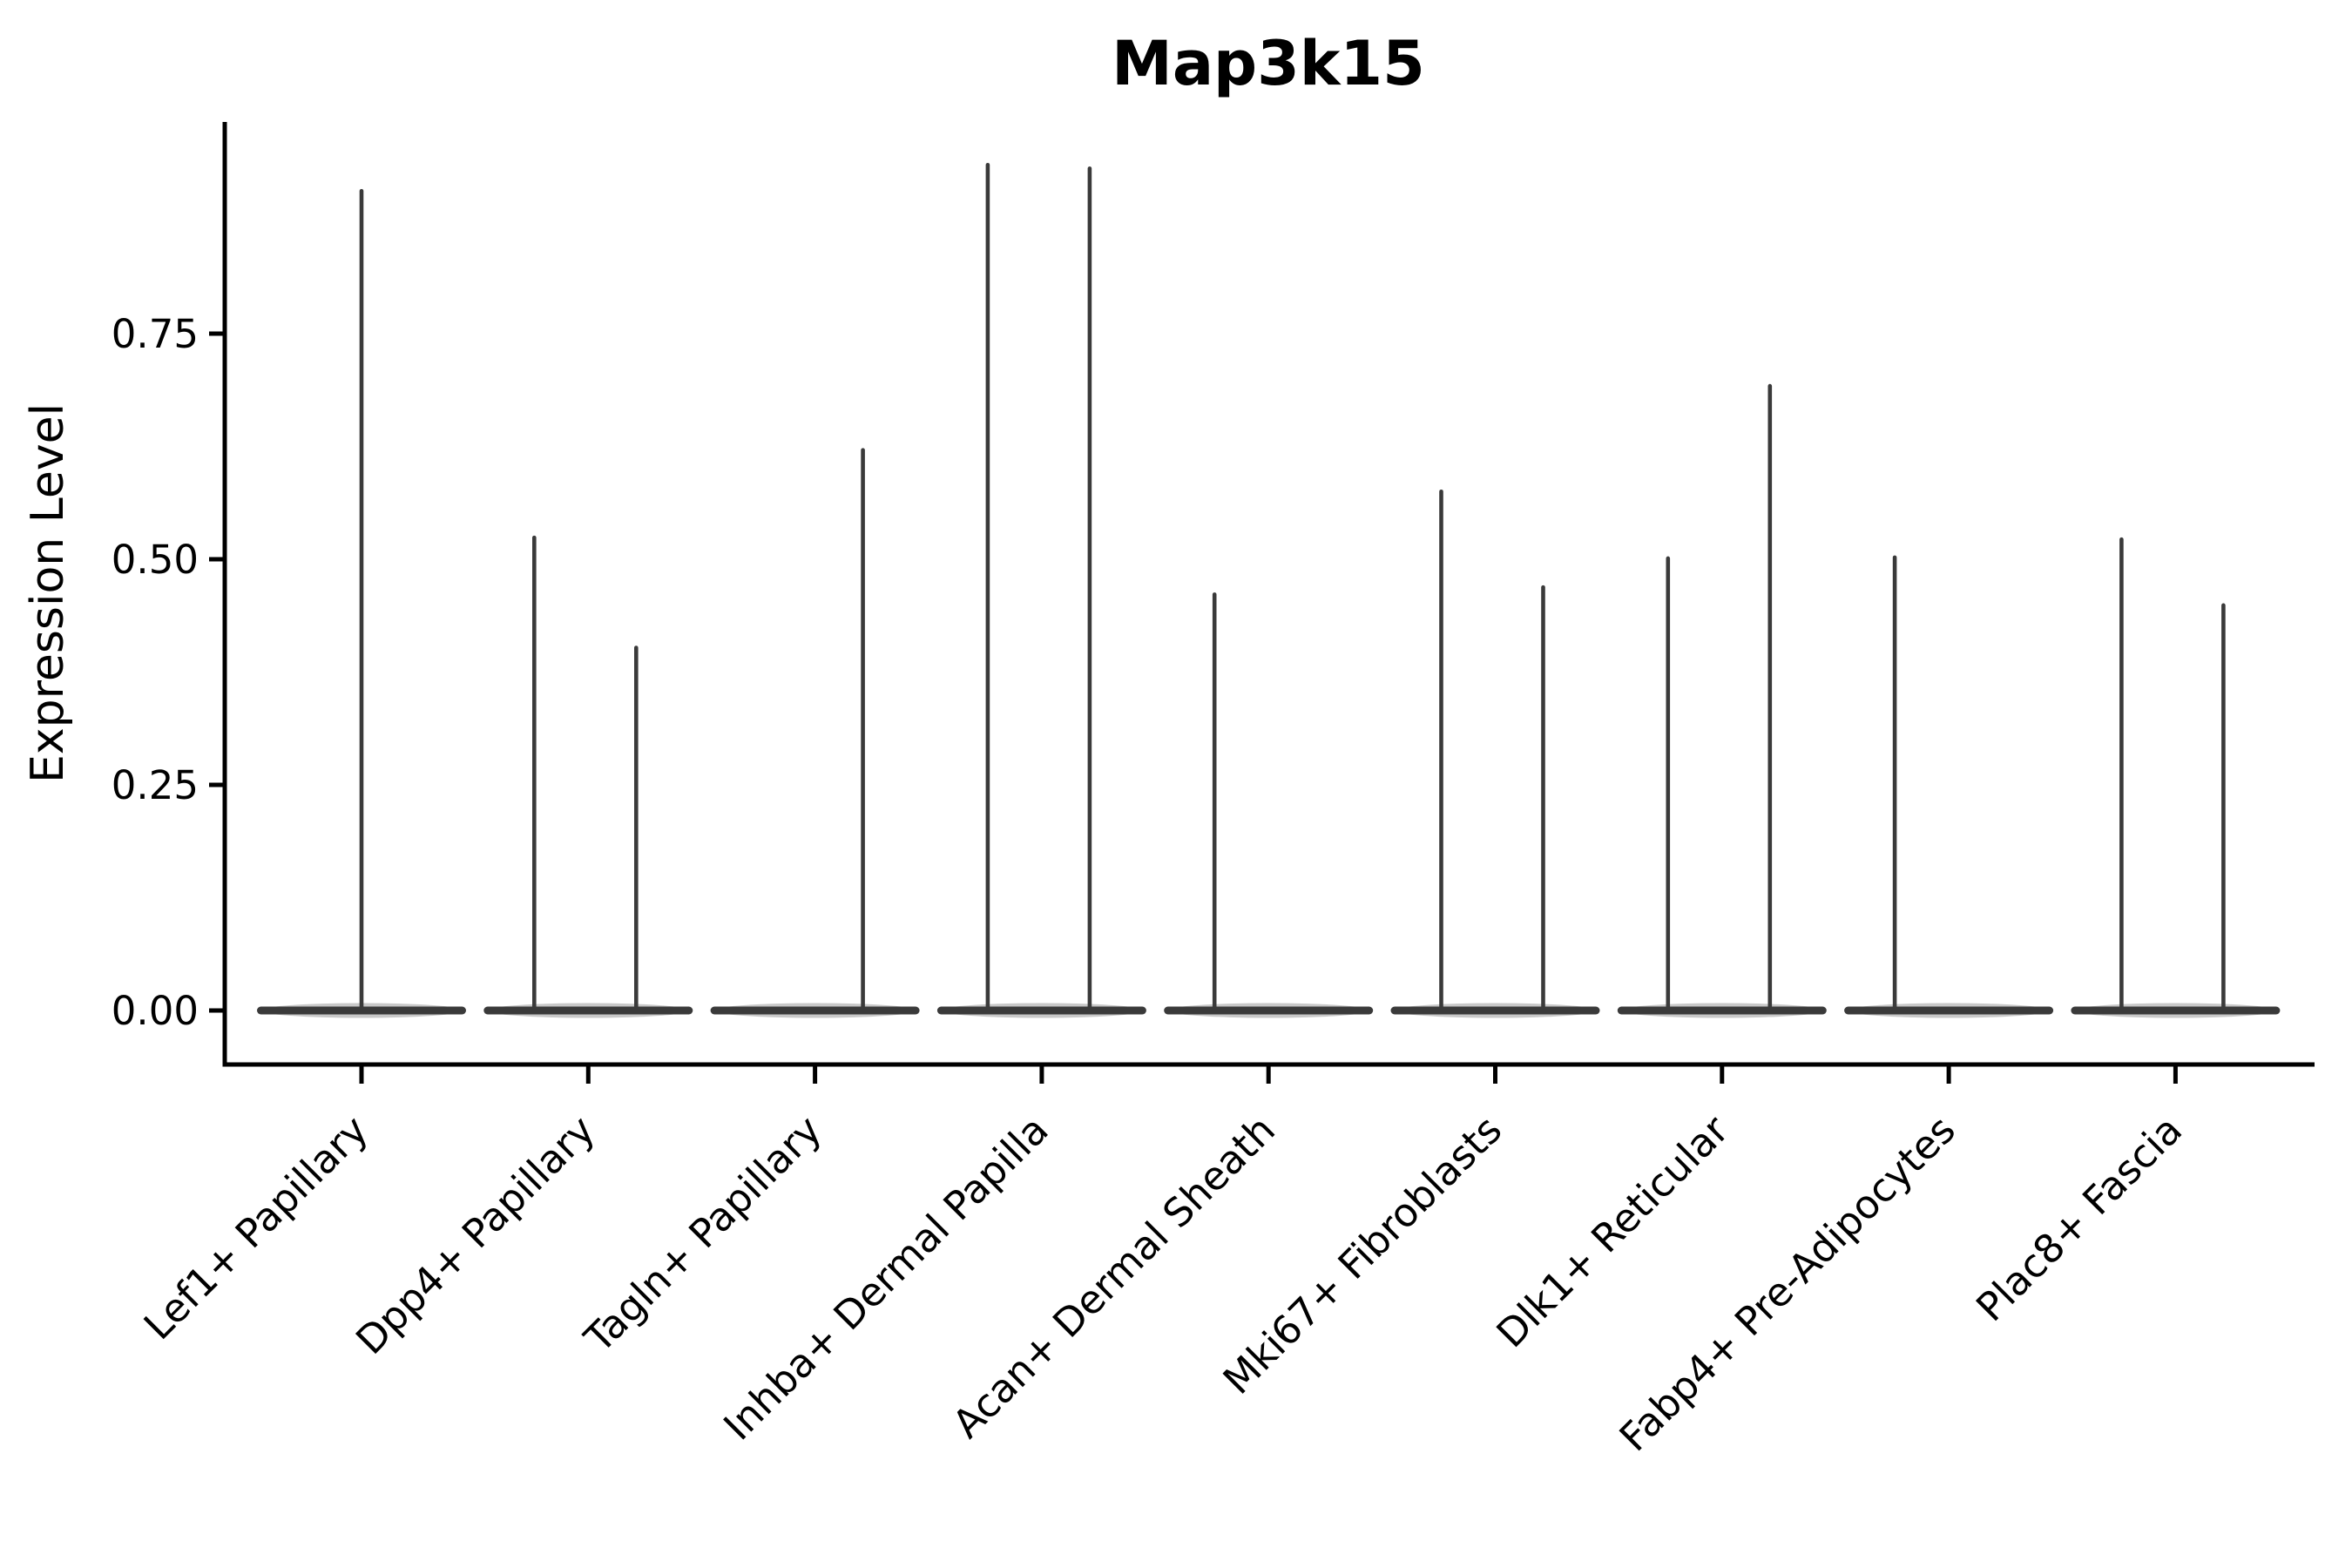  What do you see at coordinates (475, 1234) in the screenshot?
I see `x-tick-label: Dpp4+ Papillary` at bounding box center [475, 1234].